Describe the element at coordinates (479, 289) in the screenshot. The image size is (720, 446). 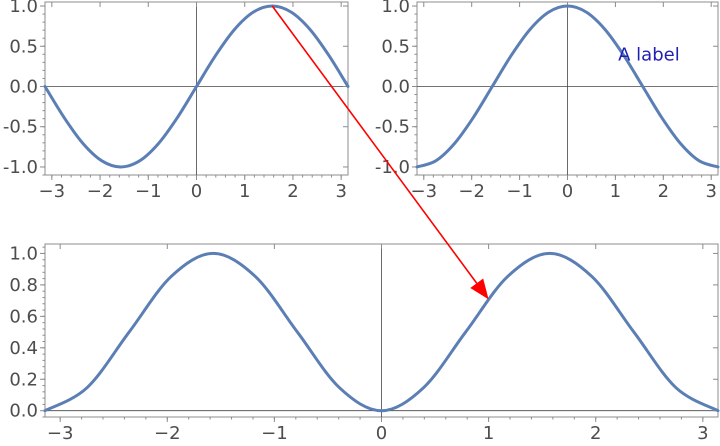
I see `arrow-head` at that location.